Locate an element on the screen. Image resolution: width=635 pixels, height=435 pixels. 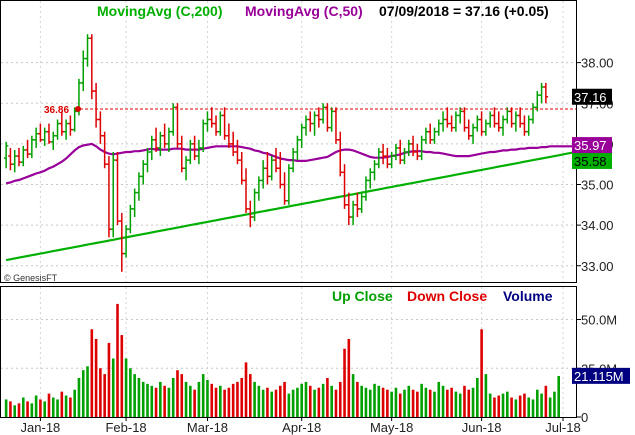
date-tick-label: Jul-18 is located at coordinates (562, 427).